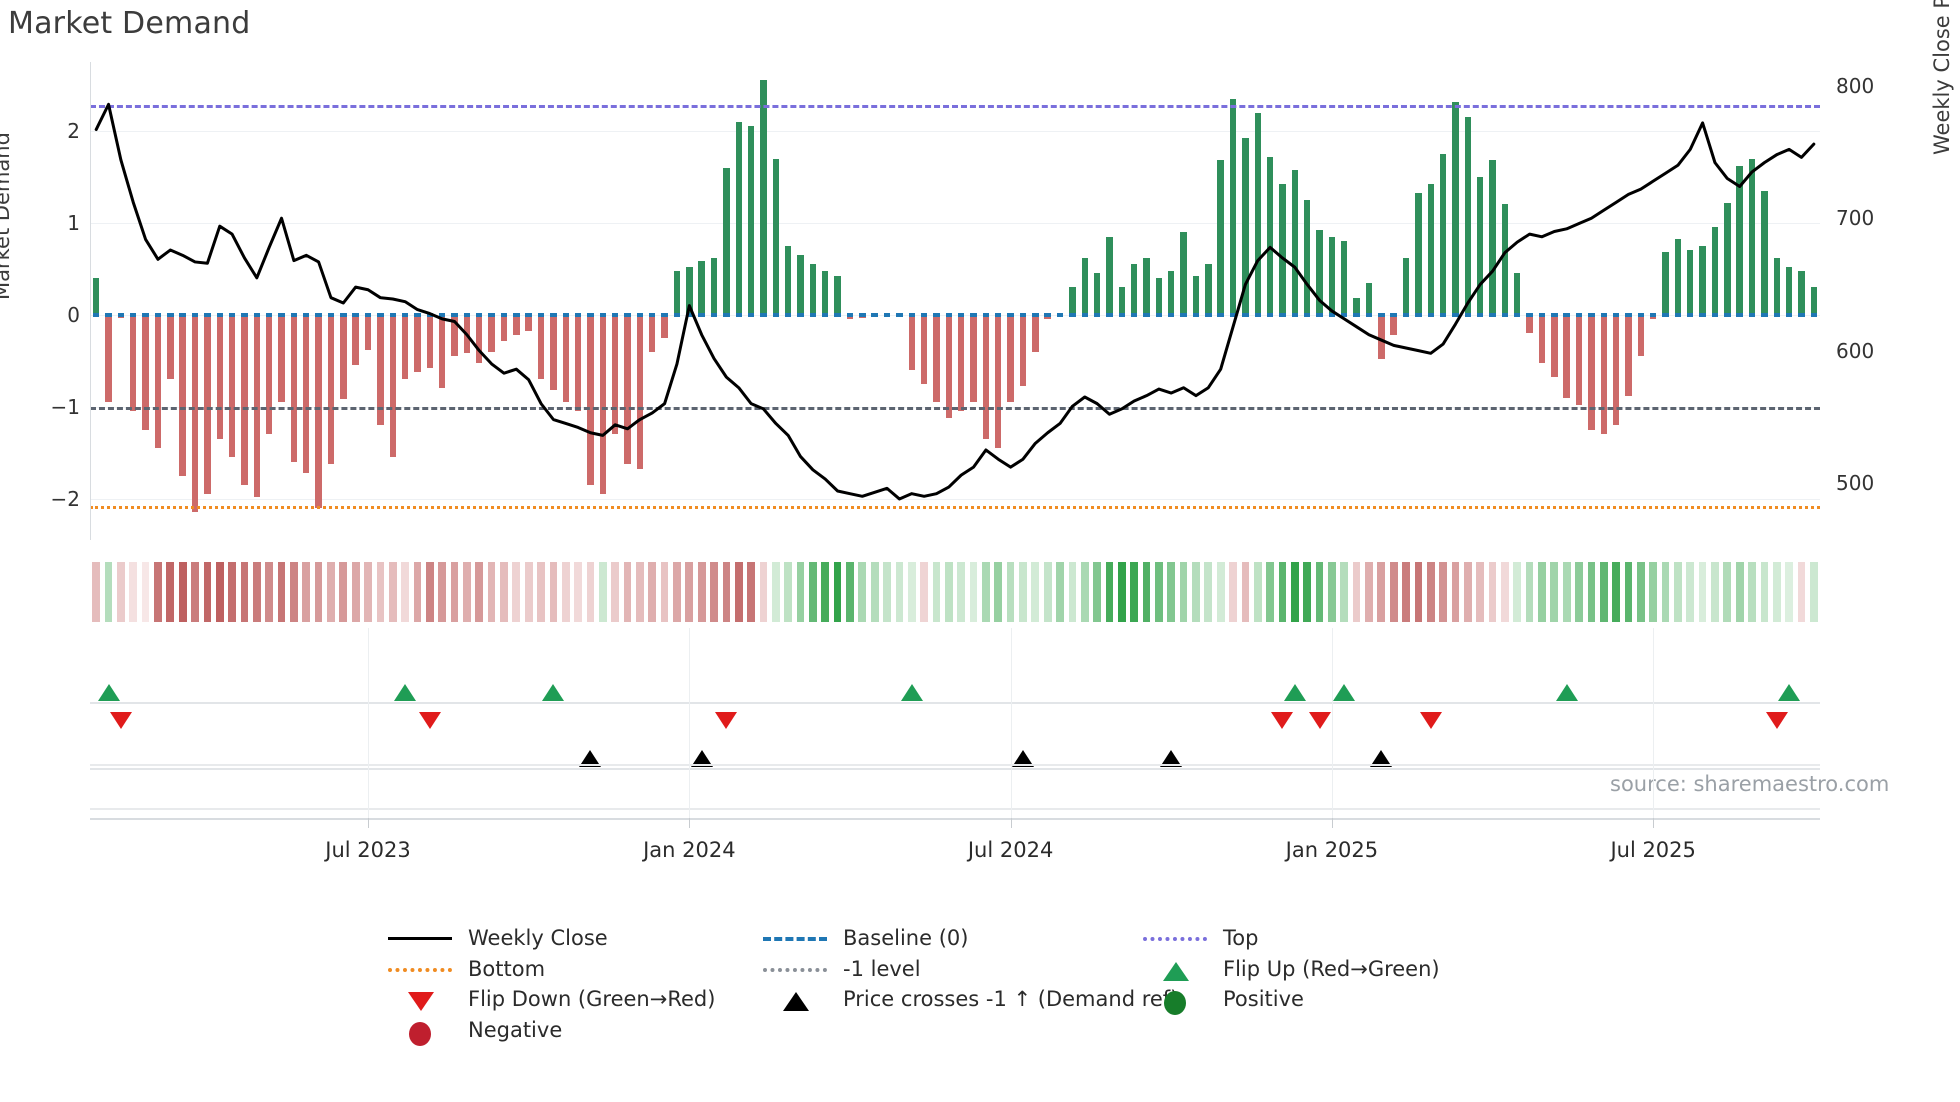 This screenshot has height=1102, width=1960. Describe the element at coordinates (471, 1031) in the screenshot. I see `legend-item: Negative` at that location.